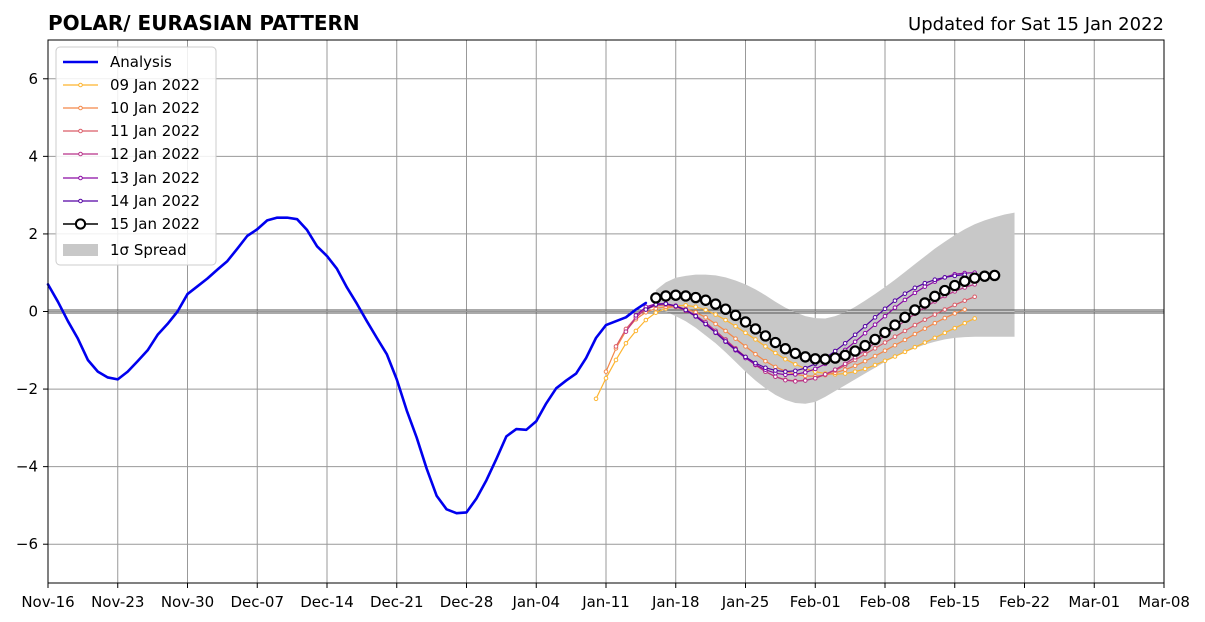 The width and height of the screenshot is (1205, 622). I want to click on y-tick-label: 4, so click(33, 156).